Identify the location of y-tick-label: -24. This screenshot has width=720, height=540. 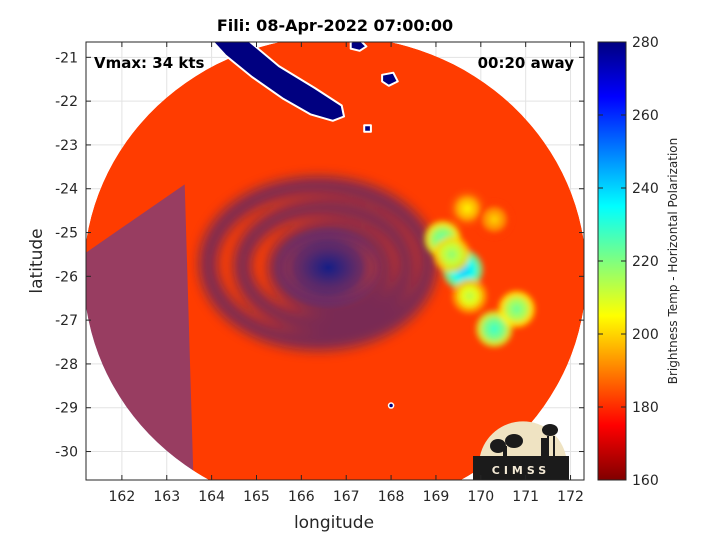
(66, 190).